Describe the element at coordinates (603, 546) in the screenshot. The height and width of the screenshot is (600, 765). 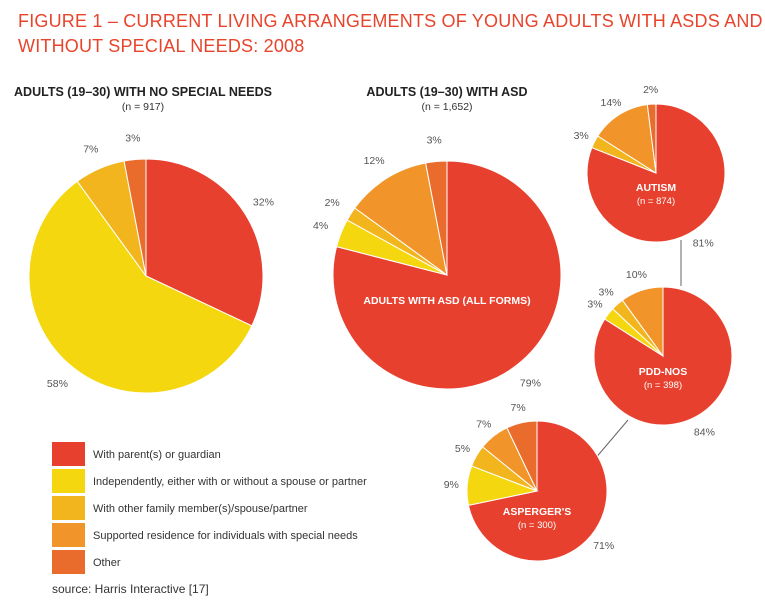
I see `pie-value-label-aspergers-0: 71%` at that location.